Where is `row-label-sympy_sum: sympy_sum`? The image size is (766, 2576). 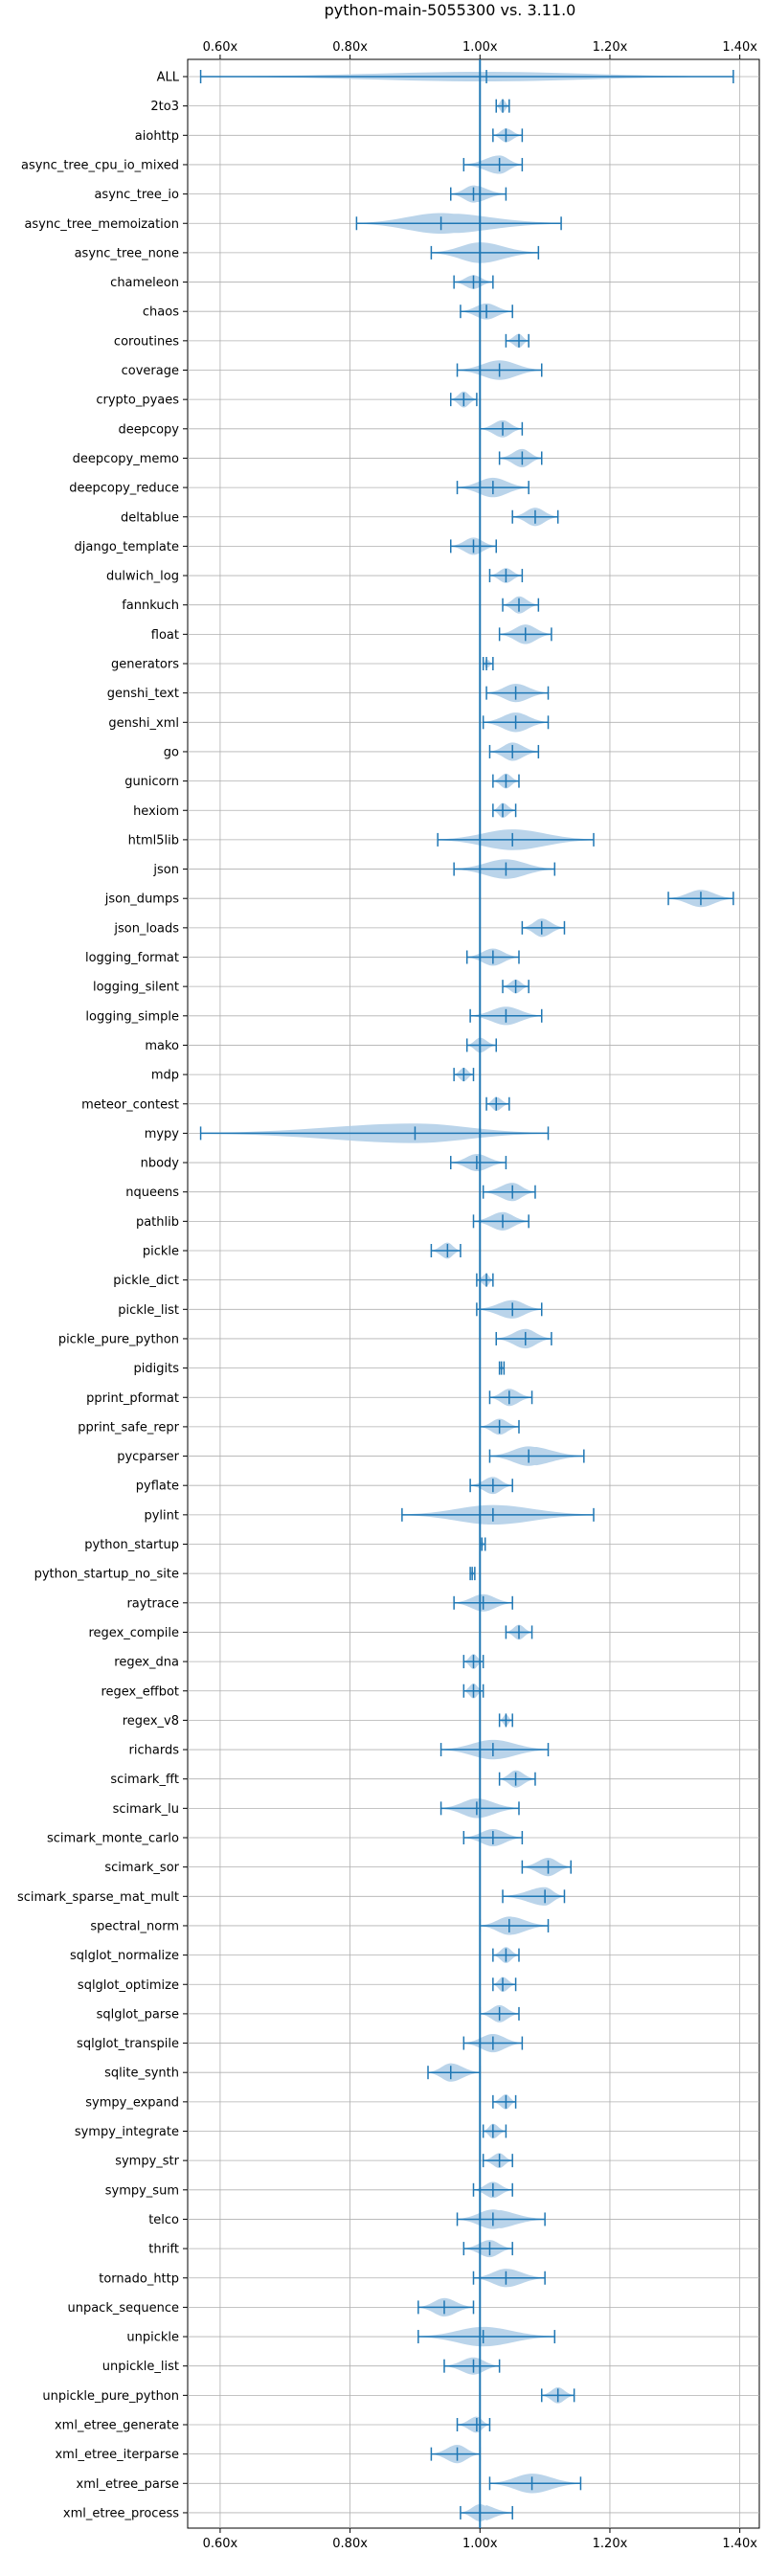 row-label-sympy_sum: sympy_sum is located at coordinates (142, 2190).